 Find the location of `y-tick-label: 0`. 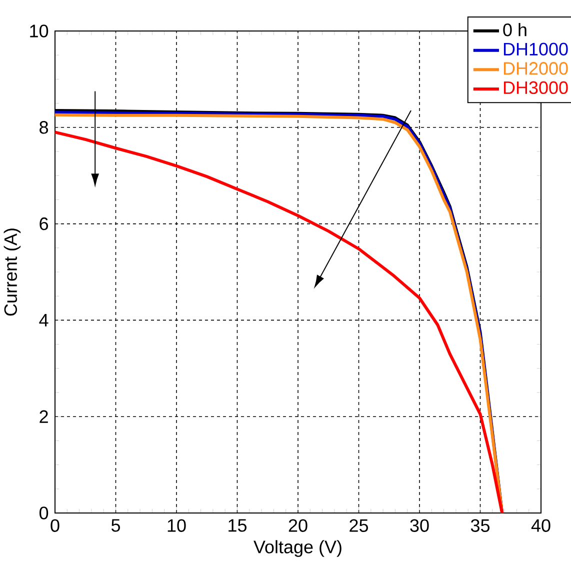

y-tick-label: 0 is located at coordinates (43, 513).